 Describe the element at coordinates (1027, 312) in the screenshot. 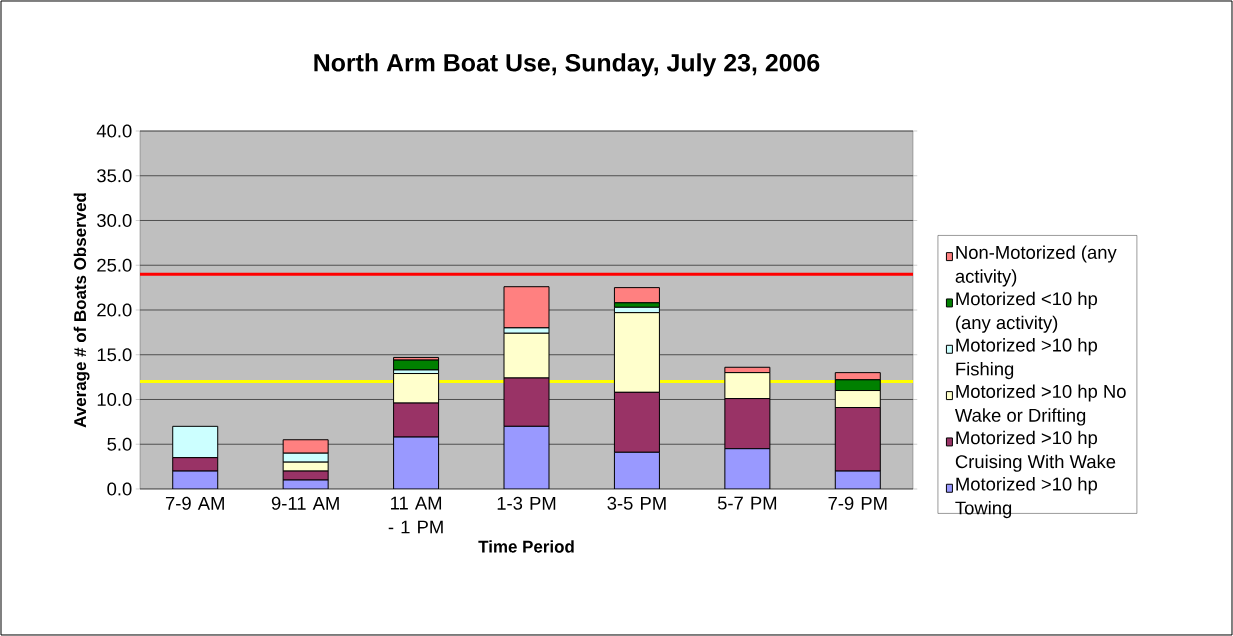

I see `legend-label: Motorized <10 hp (any activity)` at that location.